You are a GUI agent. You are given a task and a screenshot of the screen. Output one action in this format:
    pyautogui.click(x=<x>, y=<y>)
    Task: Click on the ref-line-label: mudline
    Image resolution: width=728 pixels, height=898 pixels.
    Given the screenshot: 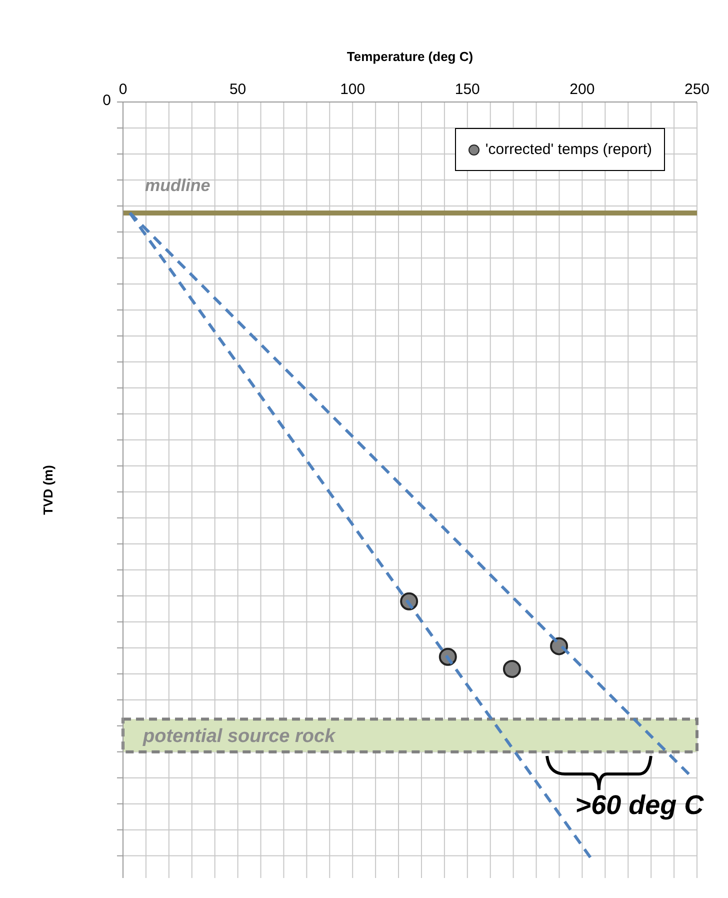 What is the action you would take?
    pyautogui.click(x=177, y=185)
    